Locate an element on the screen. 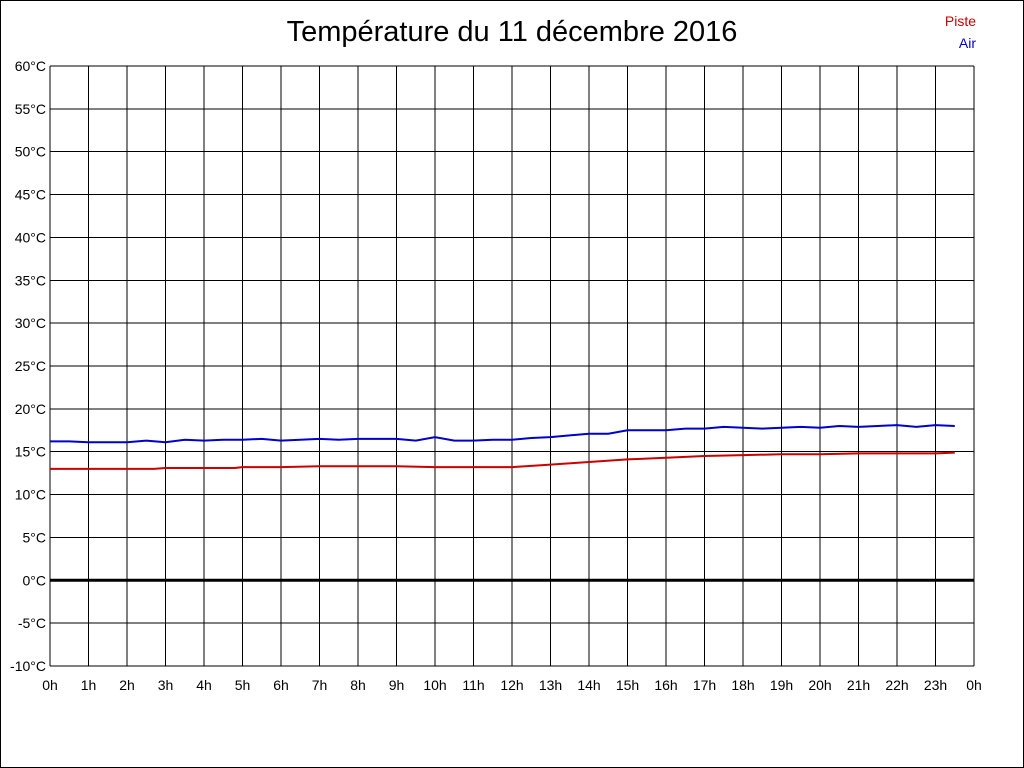  x-tick-label: 20h is located at coordinates (819, 685).